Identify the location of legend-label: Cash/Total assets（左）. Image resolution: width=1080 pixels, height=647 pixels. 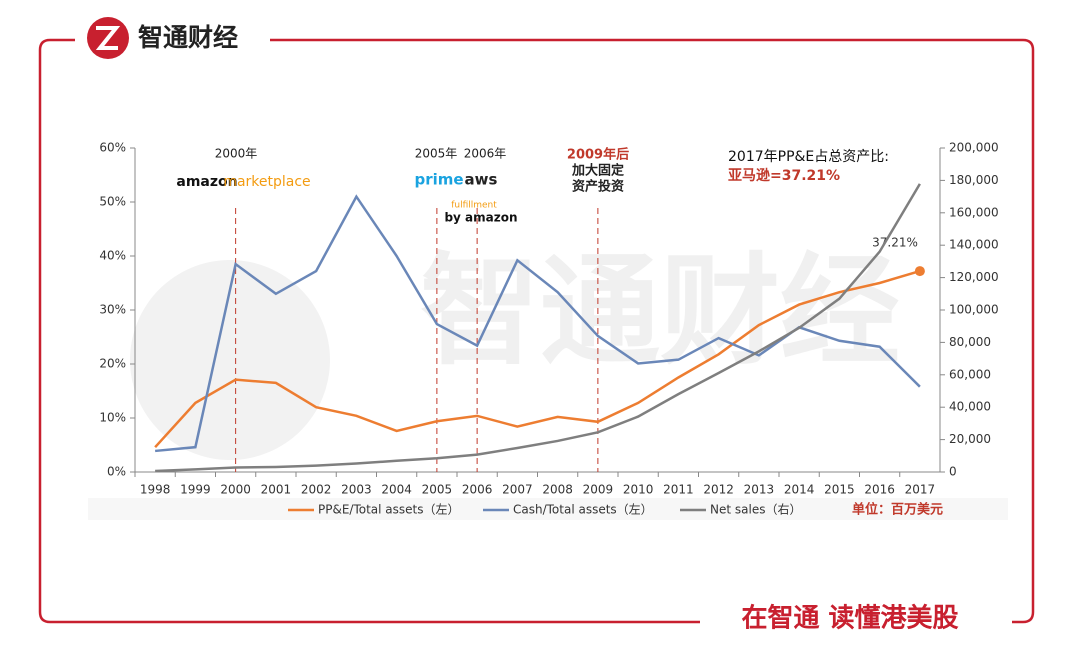
(583, 509).